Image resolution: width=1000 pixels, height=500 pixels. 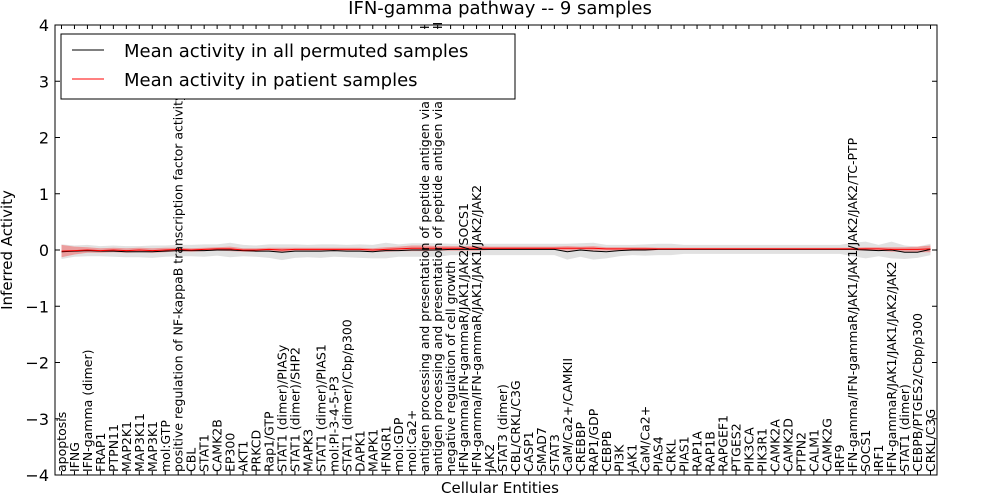 I want to click on x-tick-label: IFN-gamma (dimer), so click(x=87, y=411).